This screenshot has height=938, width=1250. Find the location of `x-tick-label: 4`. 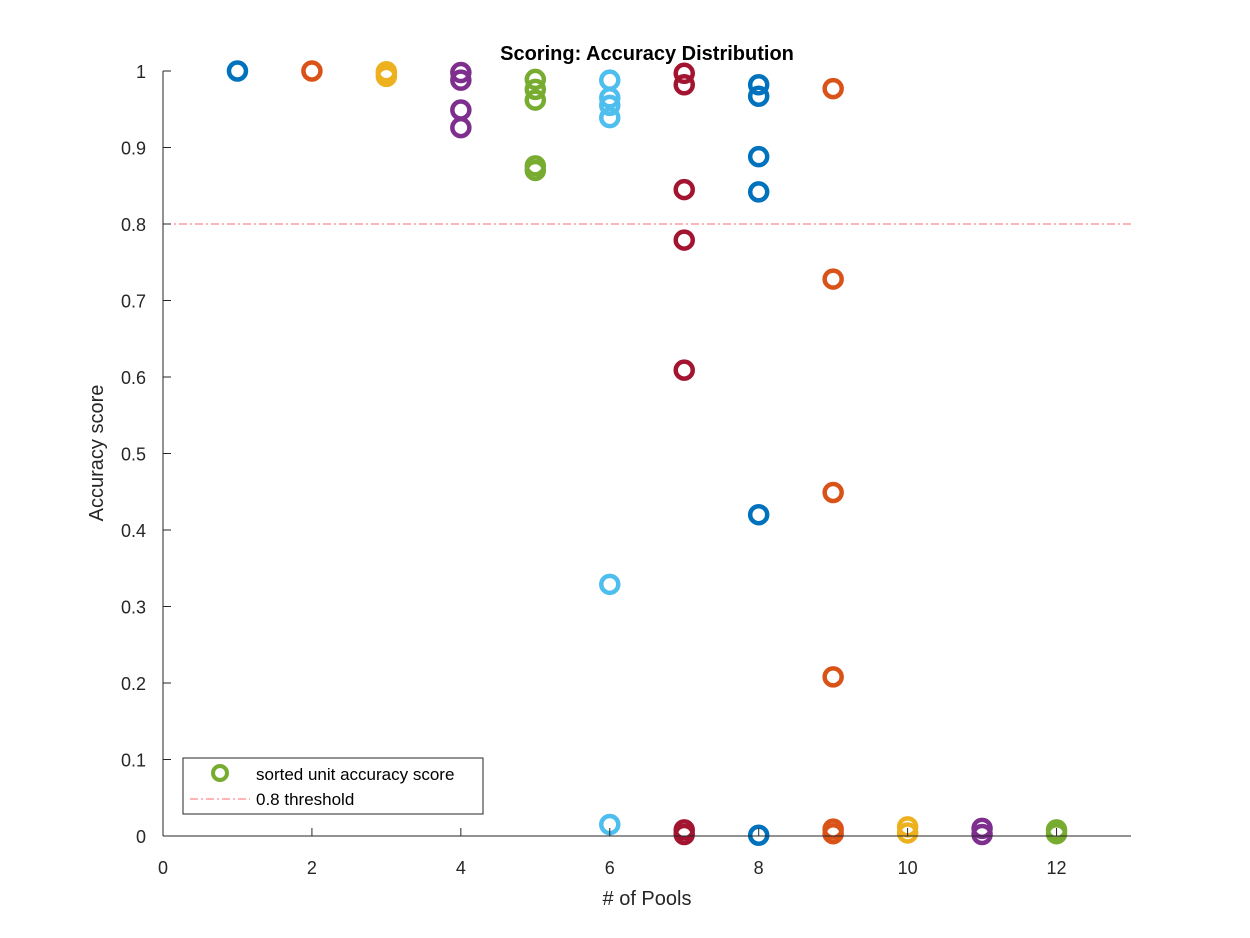

x-tick-label: 4 is located at coordinates (461, 868).